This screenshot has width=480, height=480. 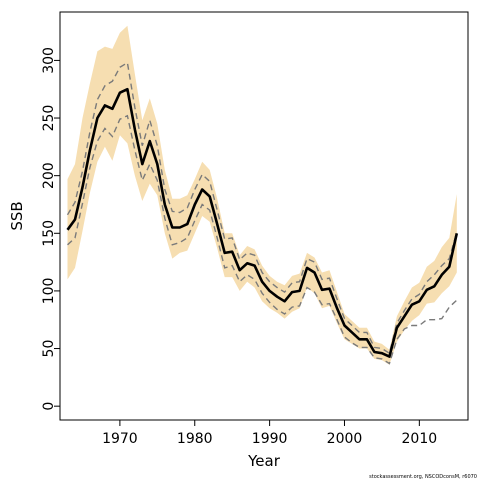 What do you see at coordinates (420, 439) in the screenshot?
I see `x-tick-label: 2010` at bounding box center [420, 439].